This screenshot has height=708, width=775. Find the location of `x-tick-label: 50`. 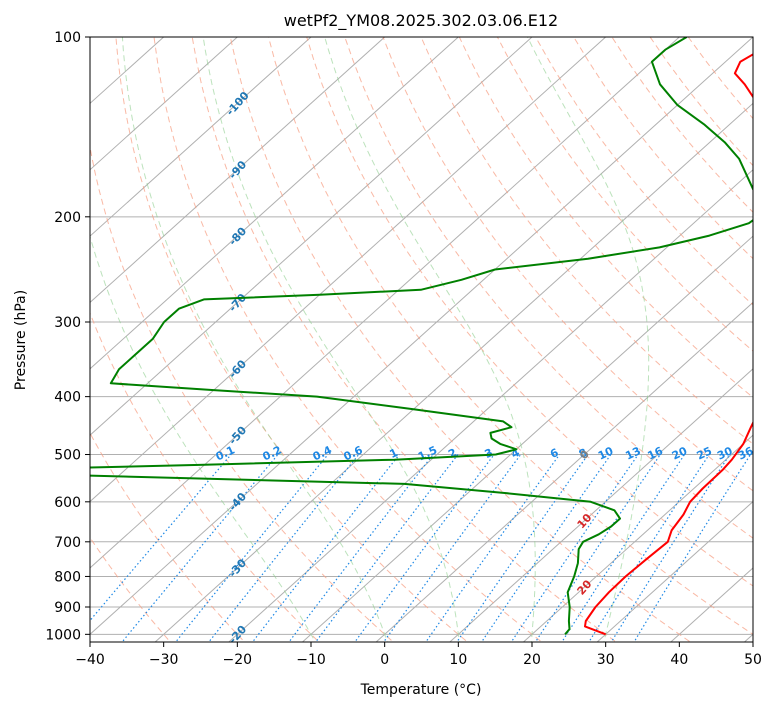

x-tick-label: 50 is located at coordinates (753, 660).